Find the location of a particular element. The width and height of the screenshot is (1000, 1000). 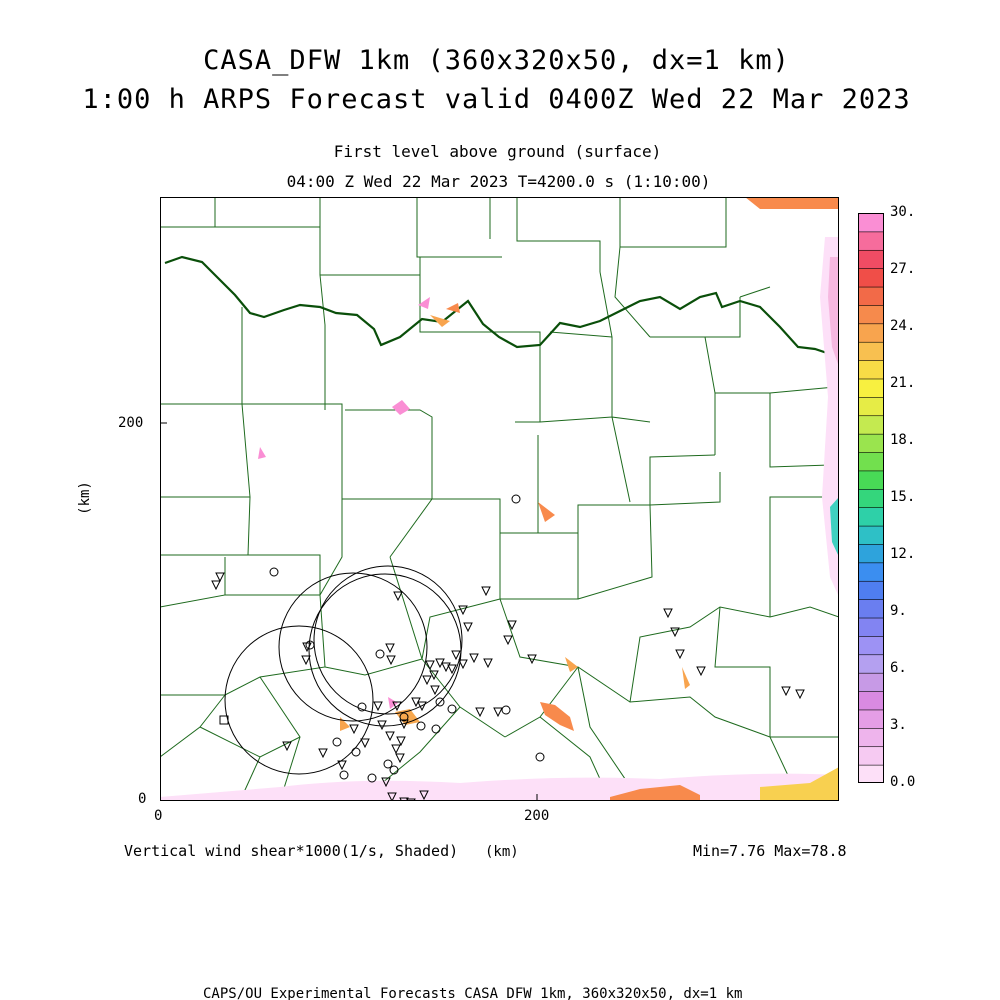

level-label: First level above ground (surface) is located at coordinates (497, 151).